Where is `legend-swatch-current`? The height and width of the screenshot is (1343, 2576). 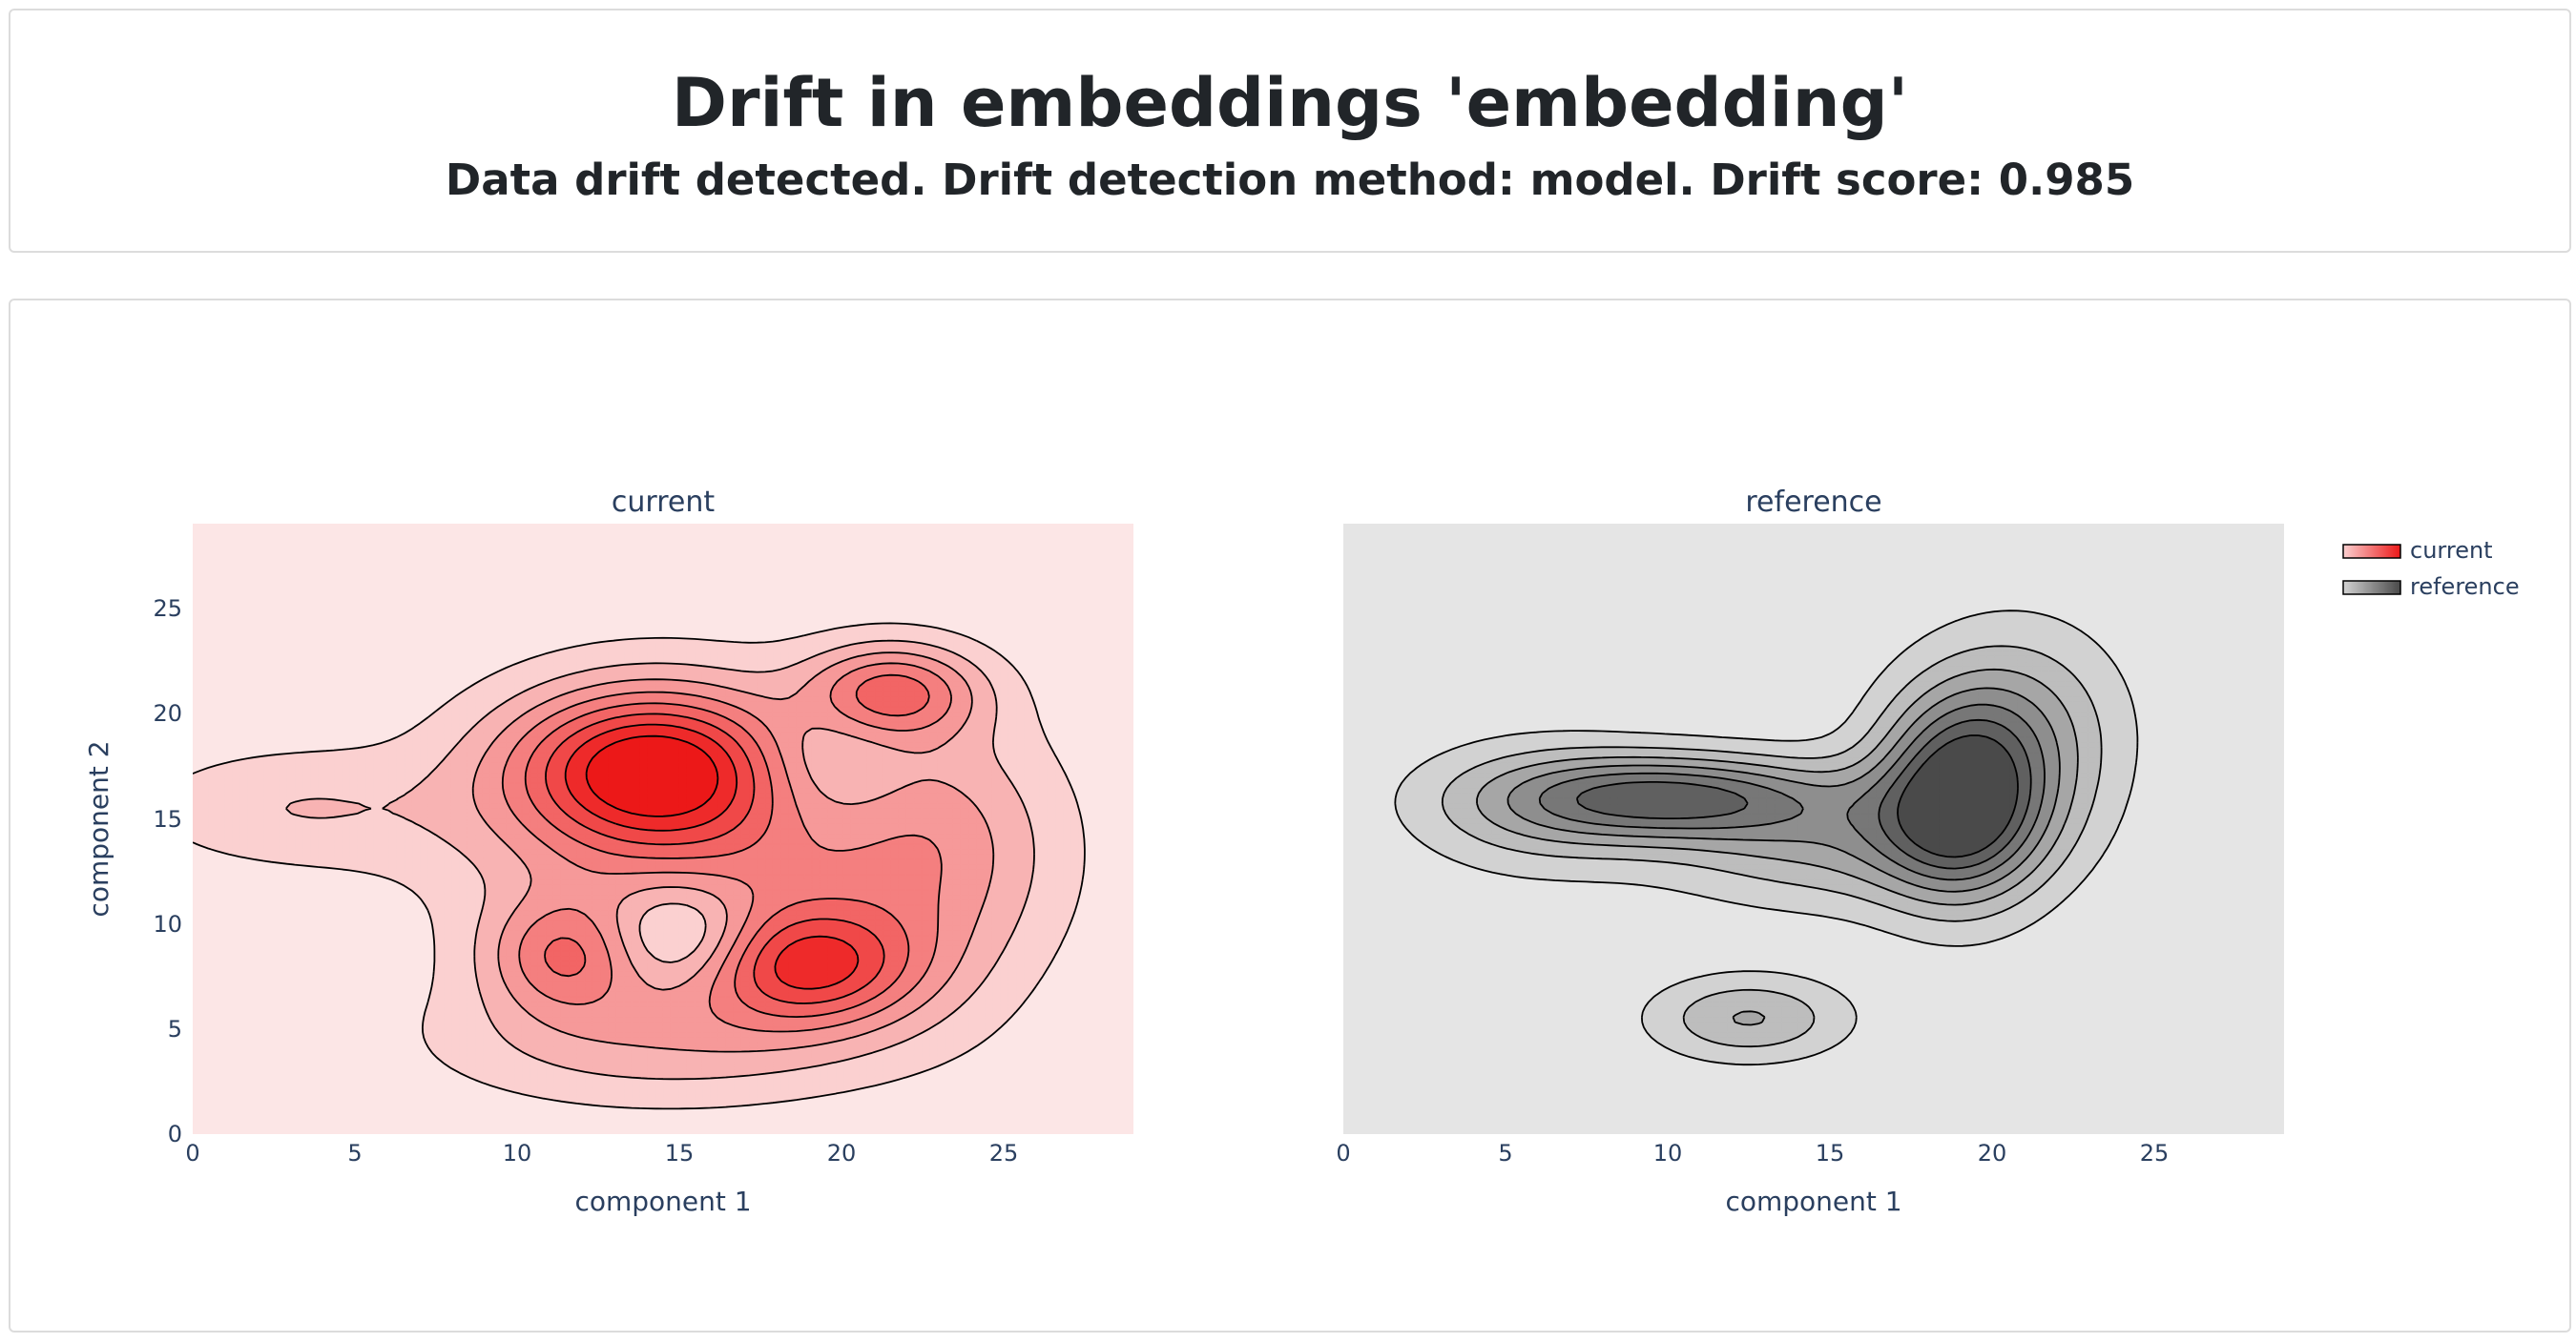 legend-swatch-current is located at coordinates (2371, 551).